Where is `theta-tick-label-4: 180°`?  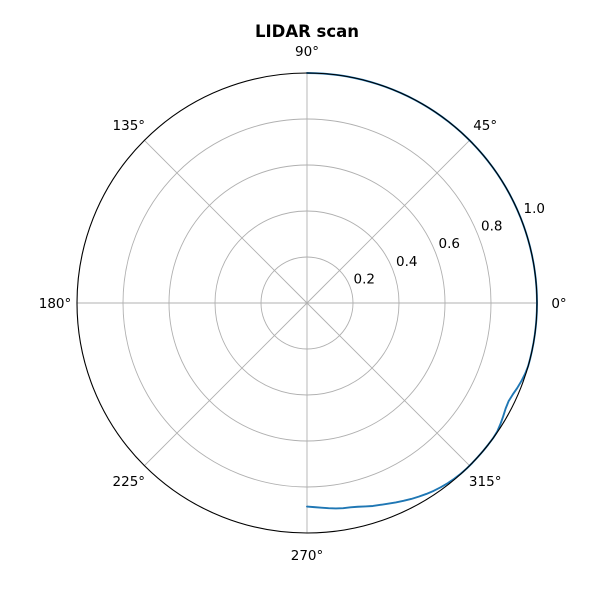 theta-tick-label-4: 180° is located at coordinates (55, 304).